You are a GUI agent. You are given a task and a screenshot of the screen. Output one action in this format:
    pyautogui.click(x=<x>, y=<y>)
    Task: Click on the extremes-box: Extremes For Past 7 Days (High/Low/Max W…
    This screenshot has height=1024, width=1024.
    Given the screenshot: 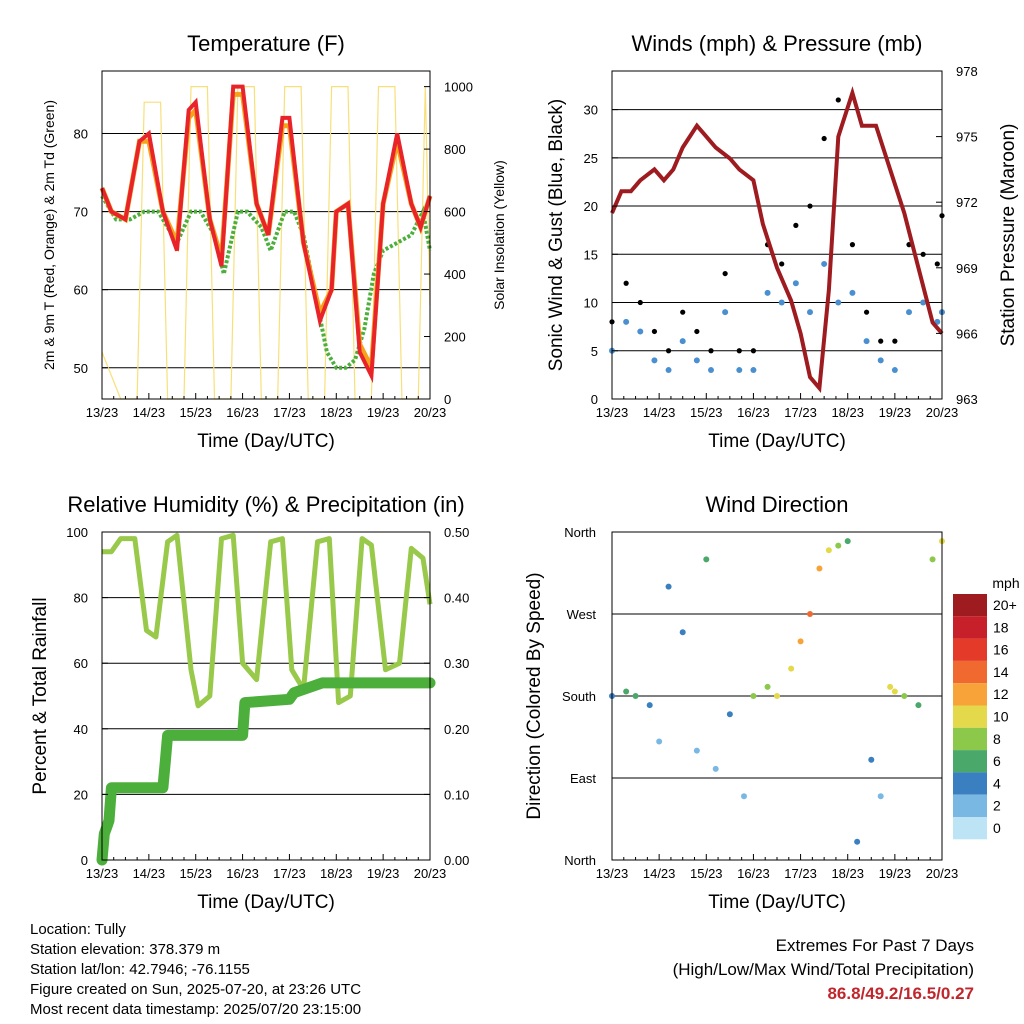 What is the action you would take?
    pyautogui.click(x=823, y=970)
    